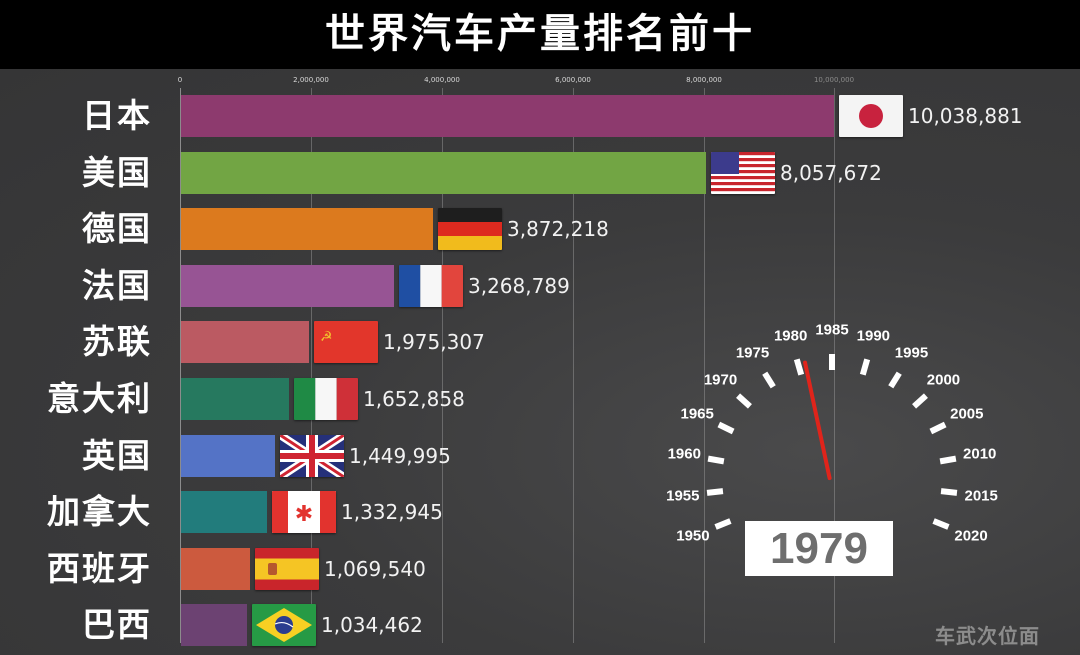  I want to click on value-label: 1,652,858, so click(414, 399).